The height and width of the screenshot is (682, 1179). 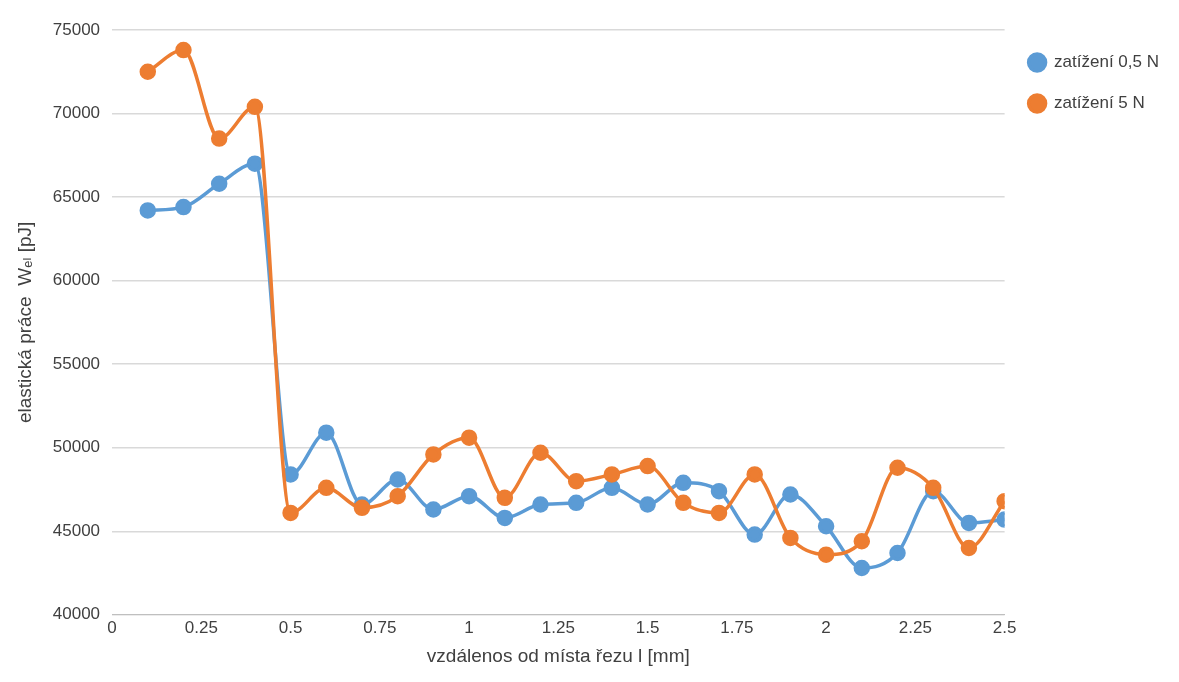 What do you see at coordinates (76, 530) in the screenshot?
I see `y-tick-label: 45000` at bounding box center [76, 530].